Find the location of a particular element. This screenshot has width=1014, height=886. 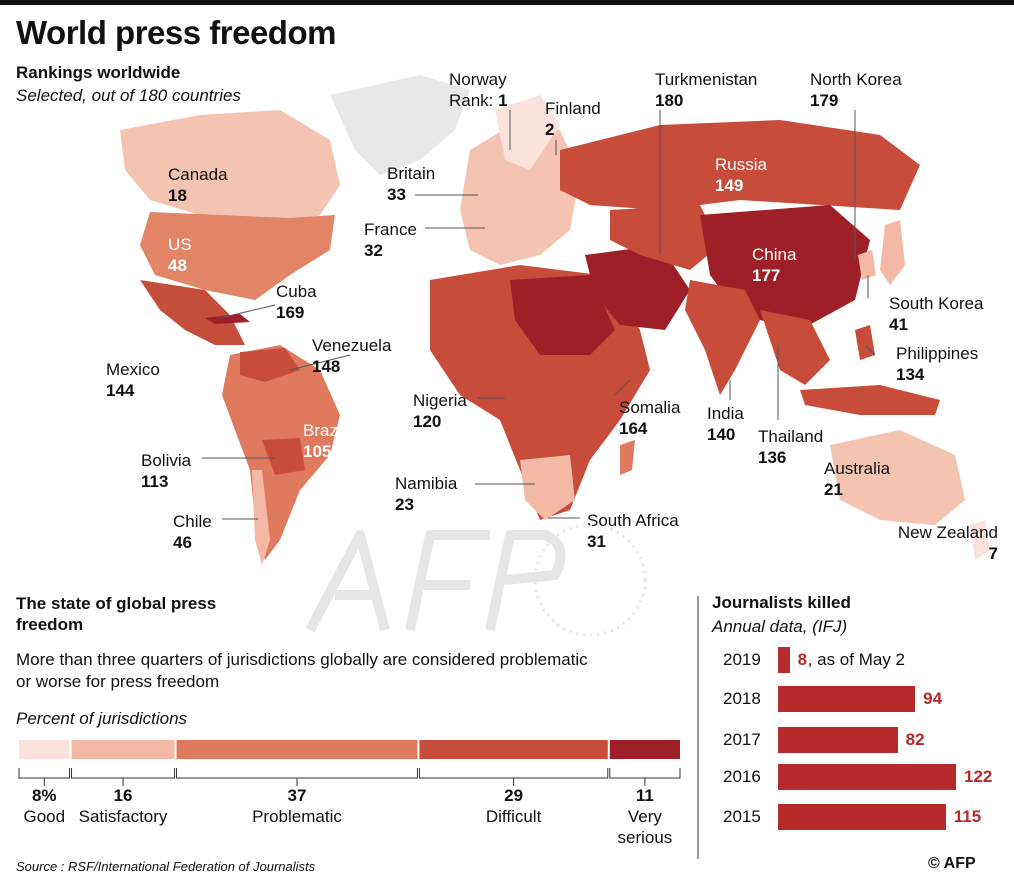

category-value: 11 is located at coordinates (644, 795).